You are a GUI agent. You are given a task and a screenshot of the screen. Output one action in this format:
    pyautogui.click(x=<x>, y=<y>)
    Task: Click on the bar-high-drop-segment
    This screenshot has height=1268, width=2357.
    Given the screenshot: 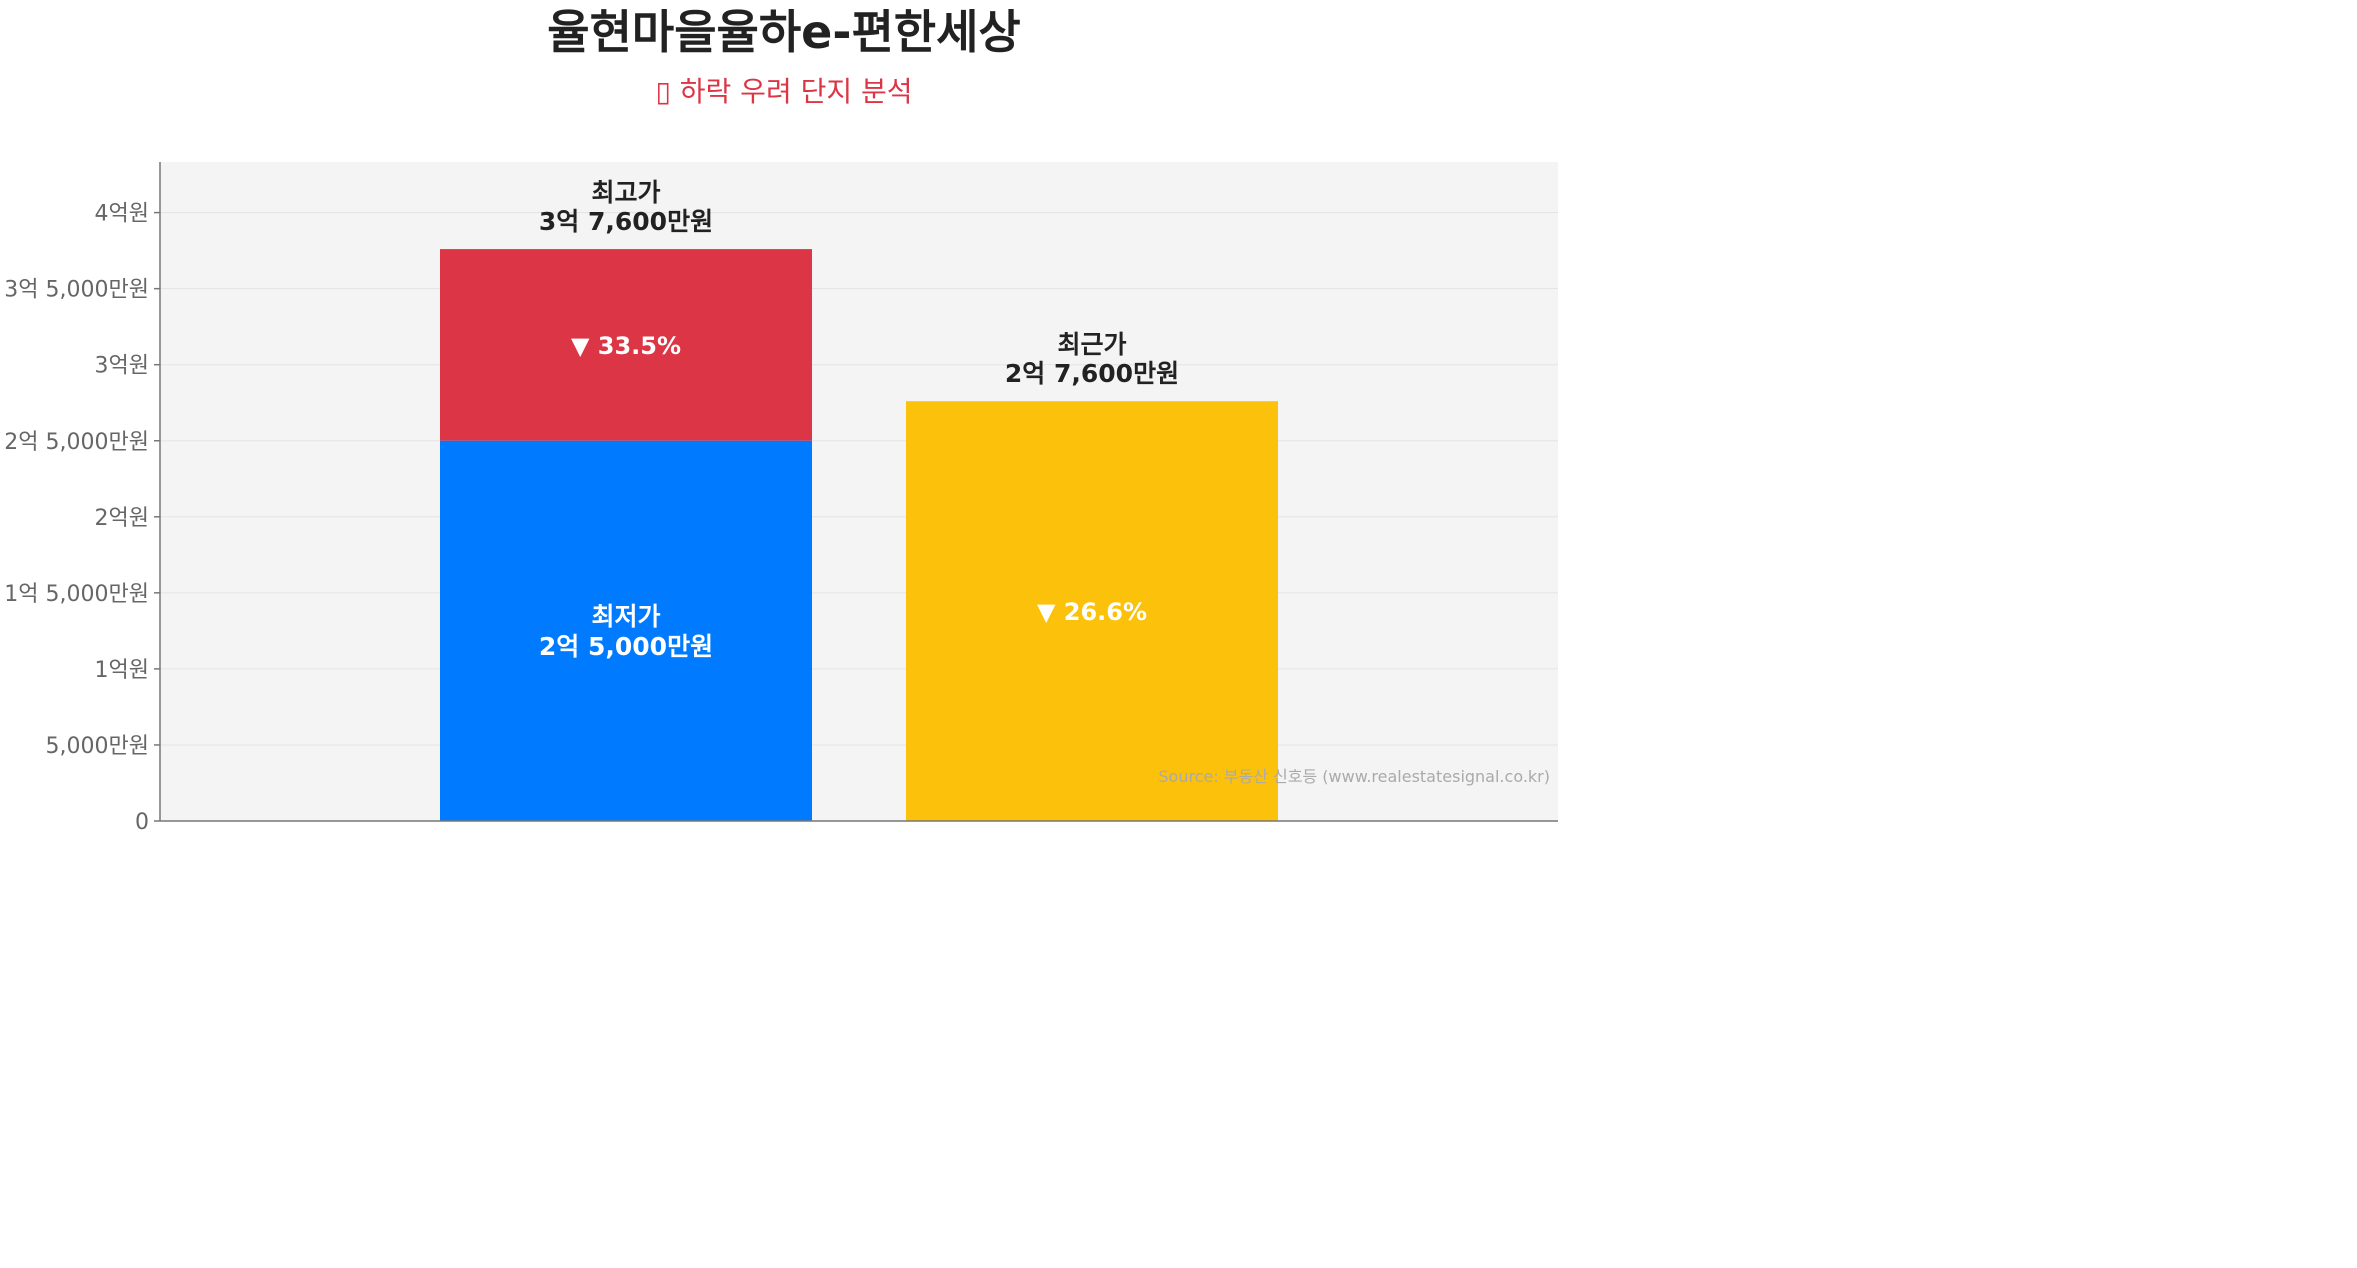 What is the action you would take?
    pyautogui.click(x=626, y=345)
    